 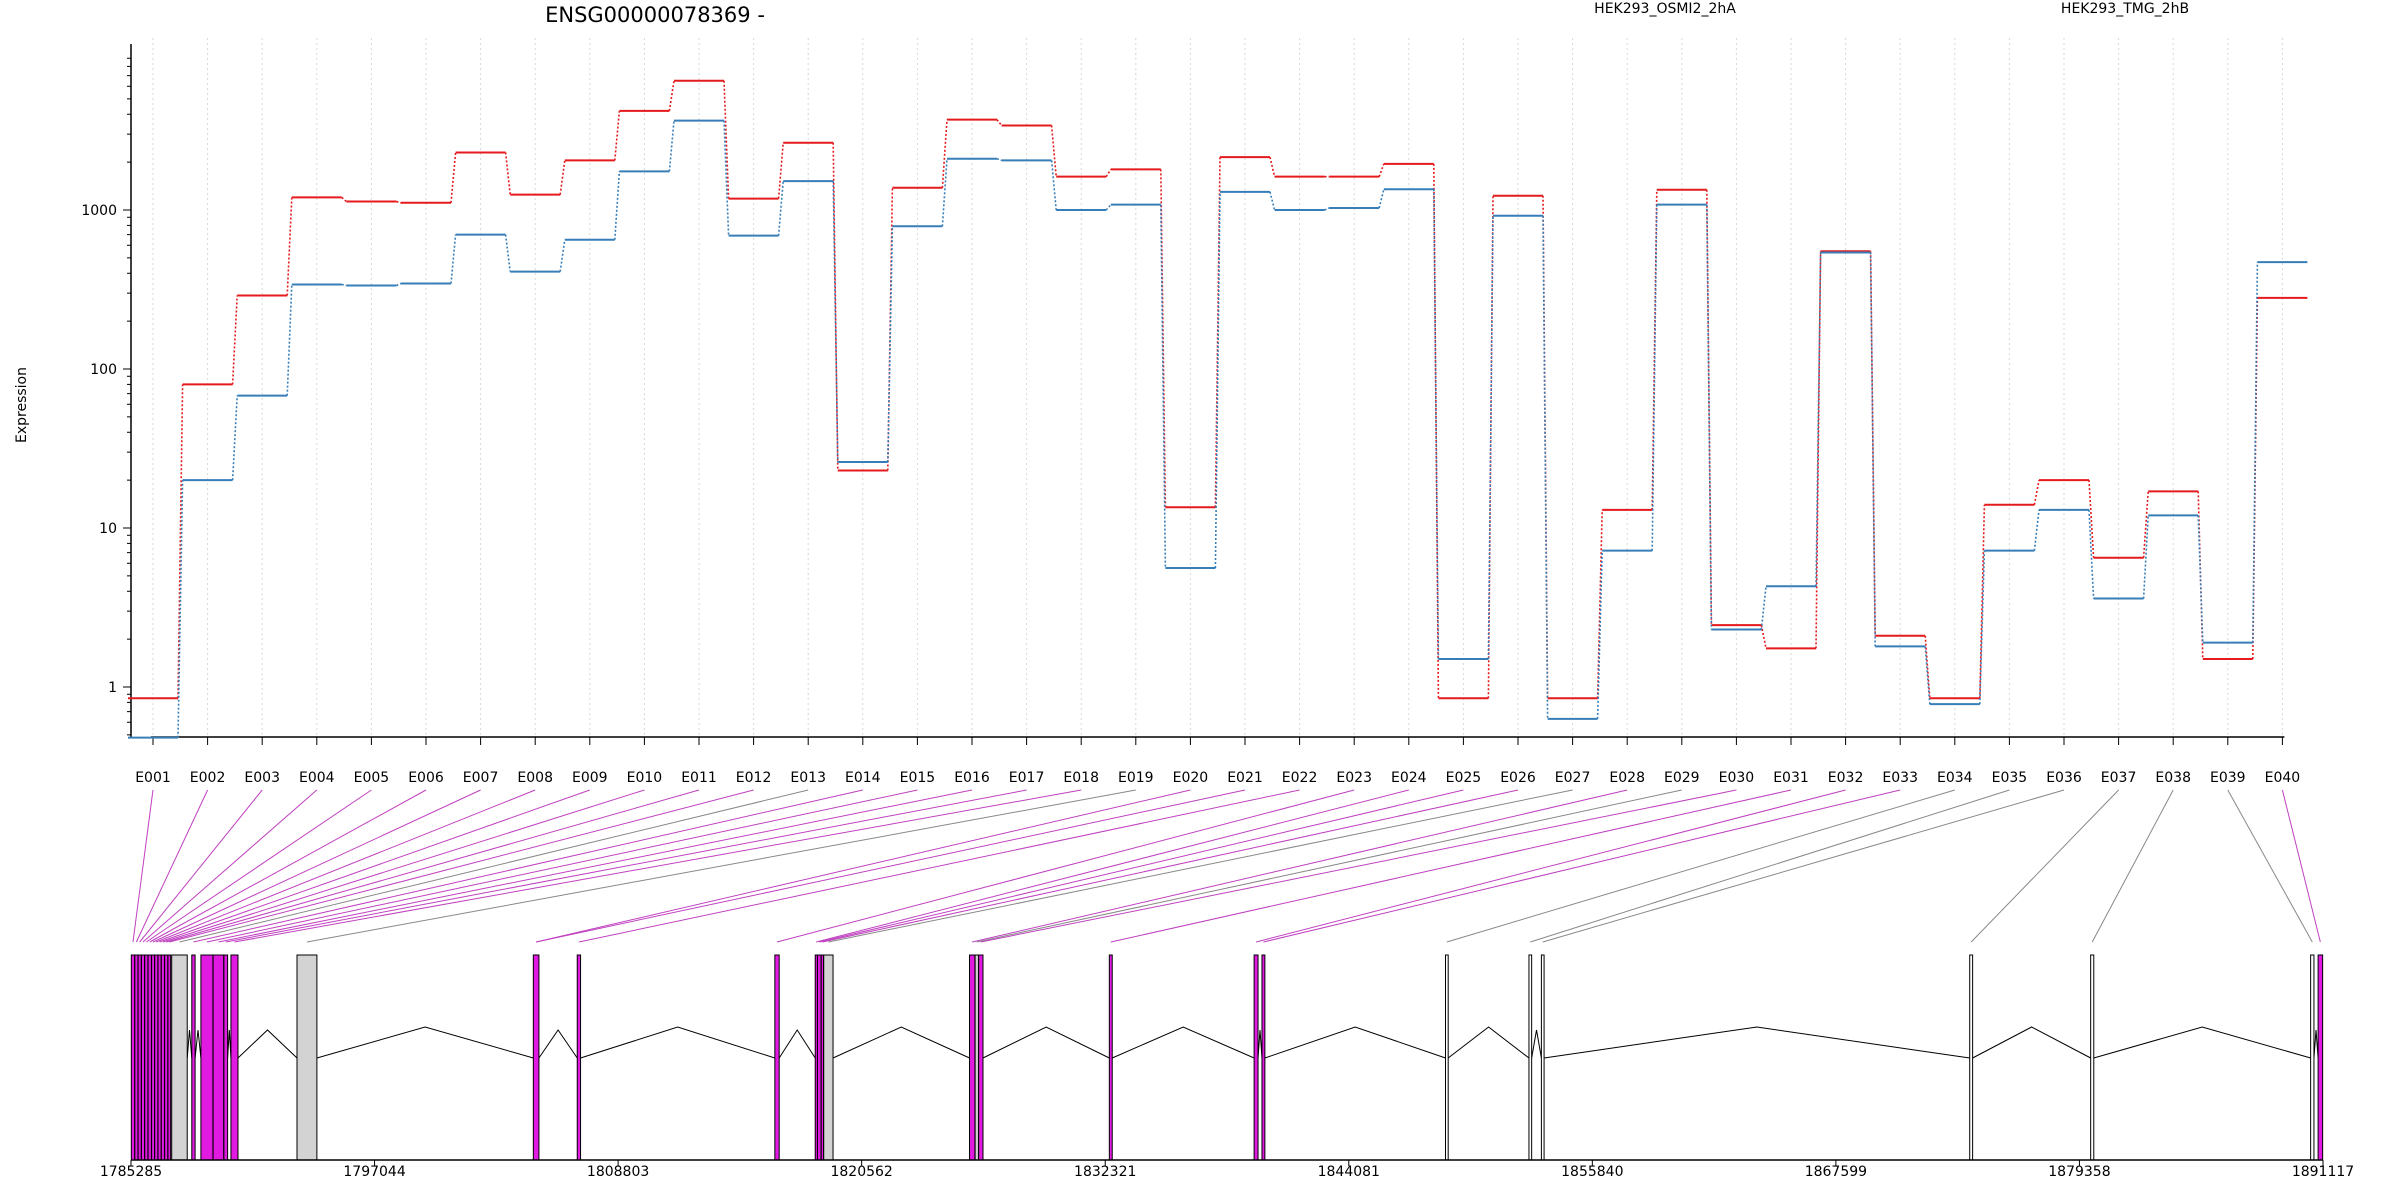 I want to click on connector-E039, so click(x=2270, y=866).